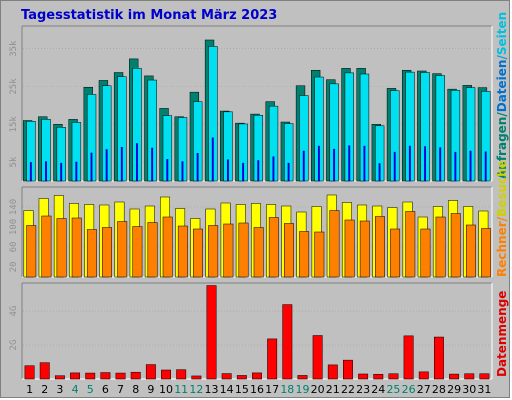 The image size is (512, 400). What do you see at coordinates (227, 389) in the screenshot?
I see `x-tick-label: 14` at bounding box center [227, 389].